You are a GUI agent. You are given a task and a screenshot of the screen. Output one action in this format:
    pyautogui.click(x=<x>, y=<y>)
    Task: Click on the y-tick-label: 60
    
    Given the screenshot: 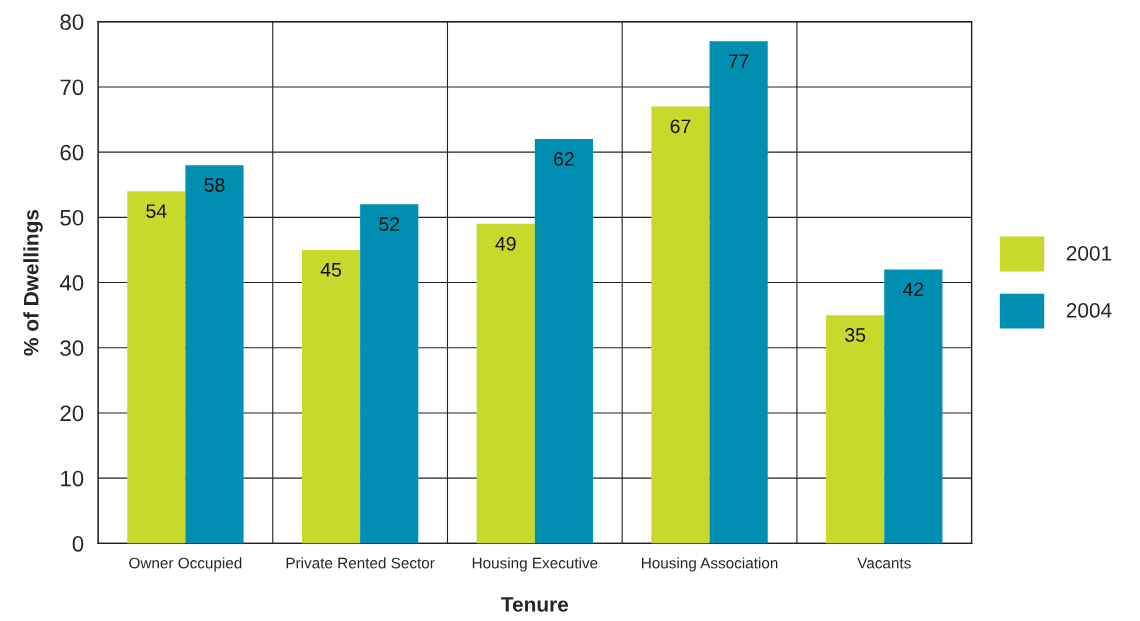 What is the action you would take?
    pyautogui.click(x=72, y=152)
    